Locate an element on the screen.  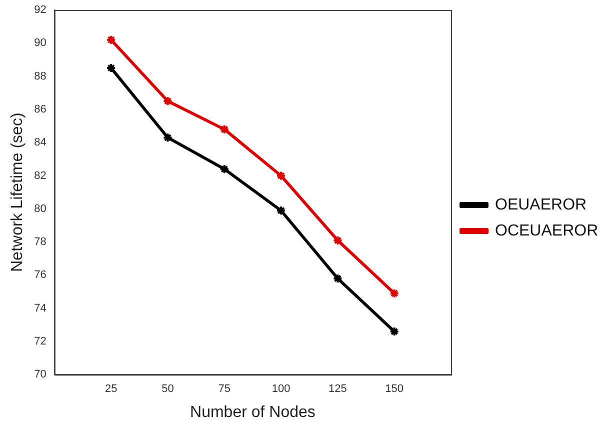
y-tick-label: 72 is located at coordinates (40, 341).